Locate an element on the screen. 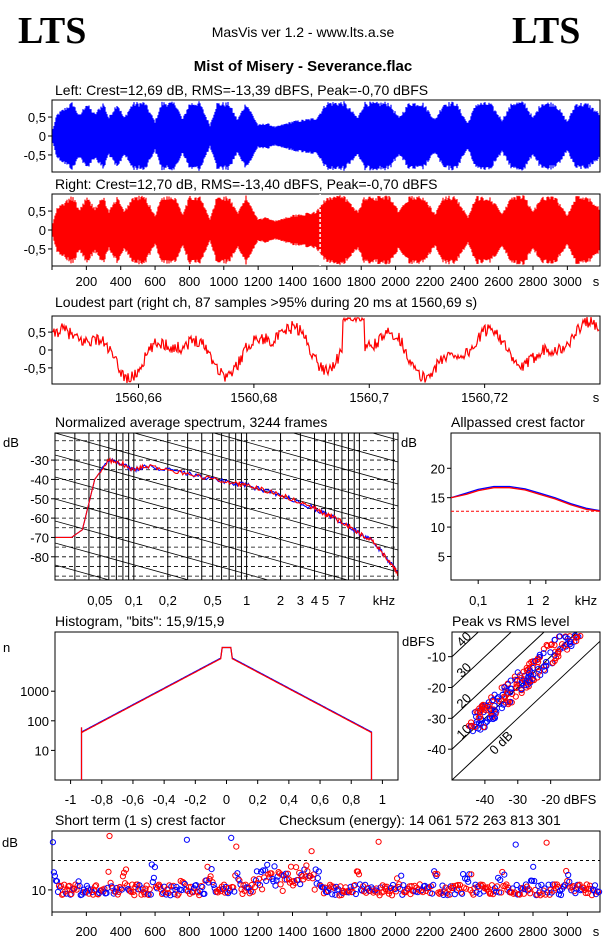 This screenshot has height=946, width=606. right-waveform-ytick-2-label: -0,5 is located at coordinates (35, 249).